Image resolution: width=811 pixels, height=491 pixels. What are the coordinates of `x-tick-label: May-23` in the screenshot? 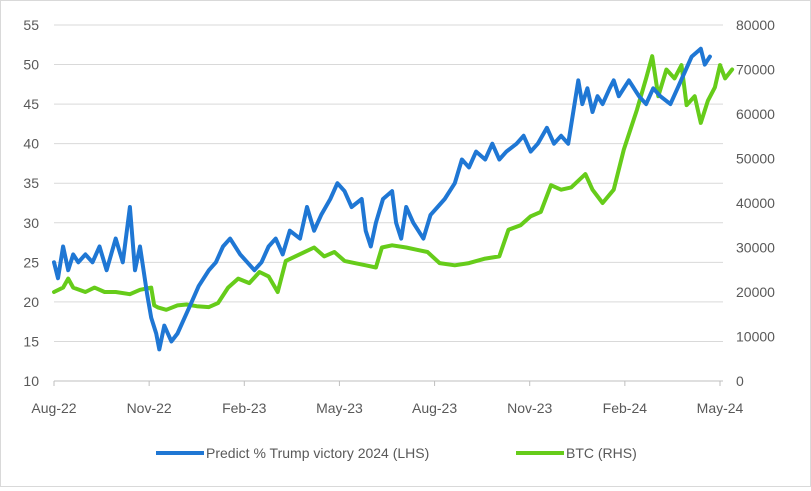 It's located at (339, 408).